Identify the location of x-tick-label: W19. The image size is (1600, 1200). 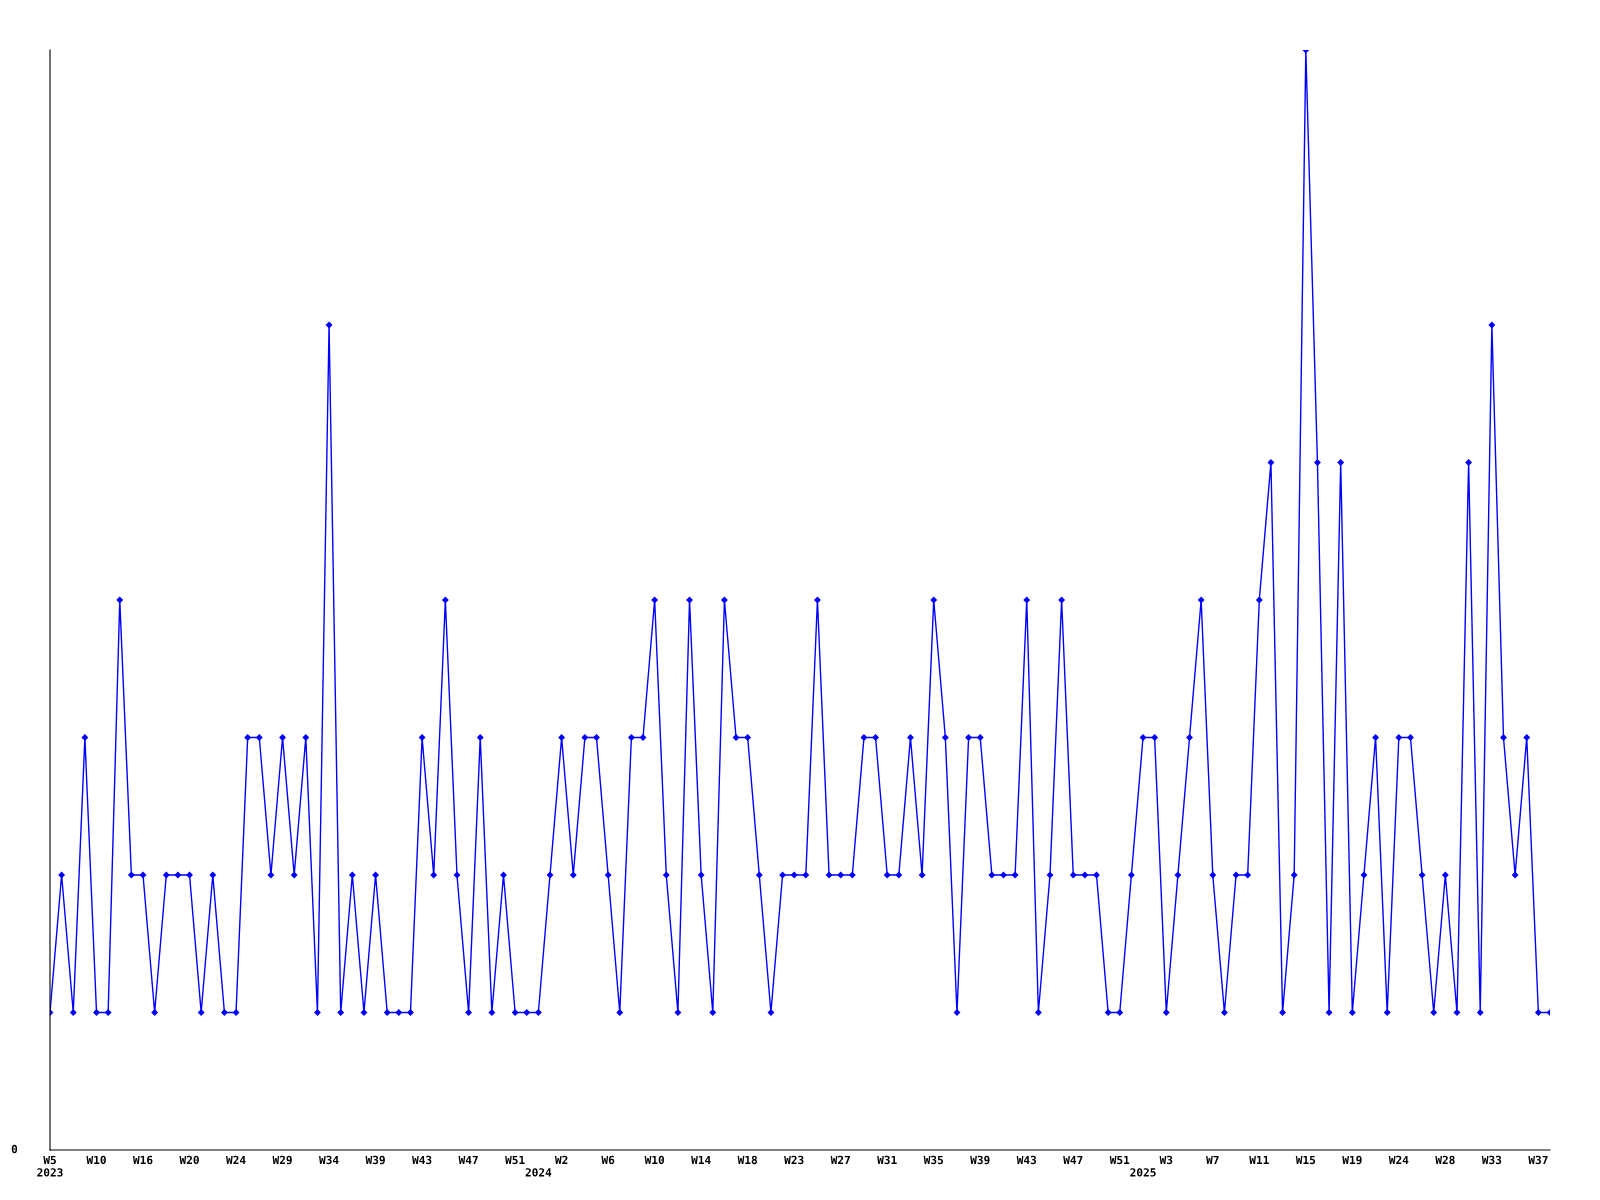
(1352, 1160).